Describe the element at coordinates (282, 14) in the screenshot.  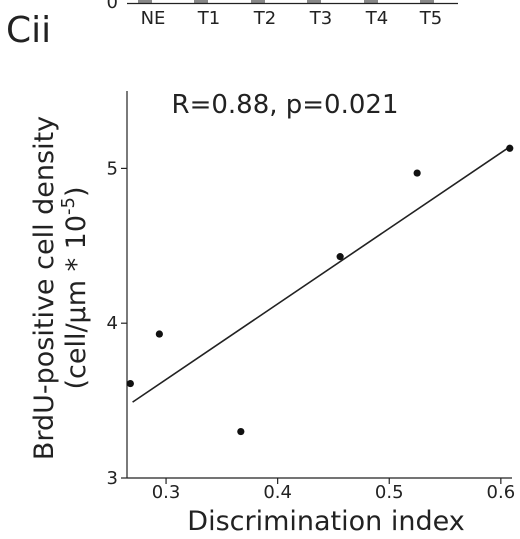
I see `top-panel-fragment: 0 NE T1 T2 T3 T4 T5` at that location.